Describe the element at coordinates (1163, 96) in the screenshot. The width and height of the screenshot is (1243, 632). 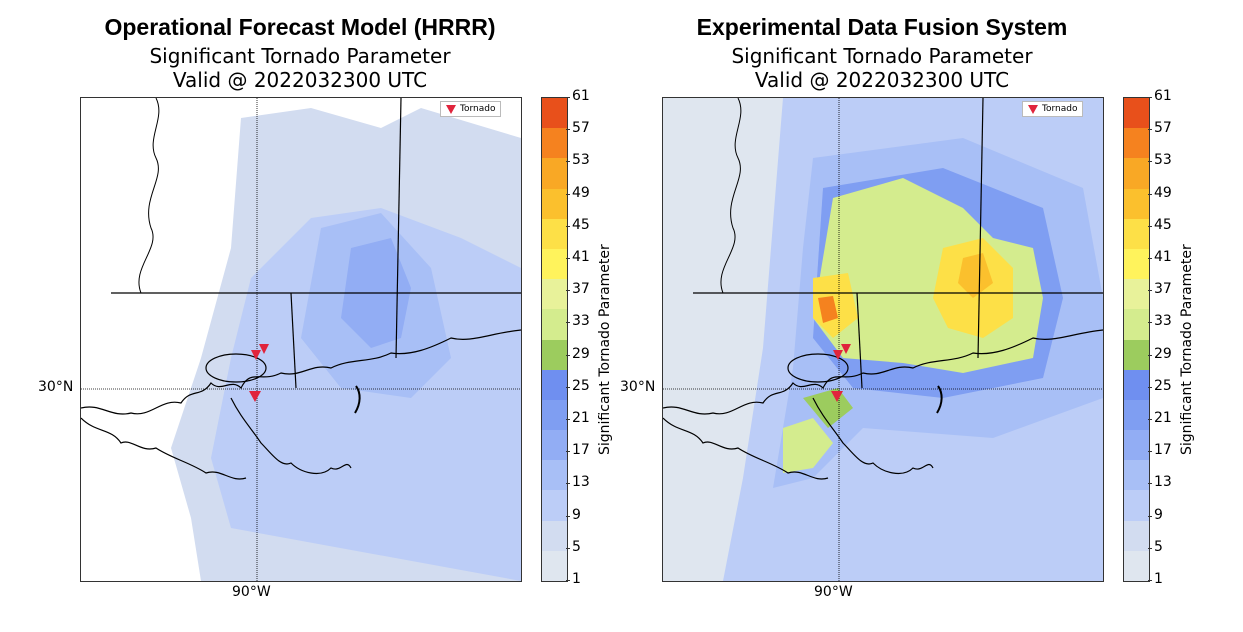
I see `colorbar-tick-label: 61` at that location.